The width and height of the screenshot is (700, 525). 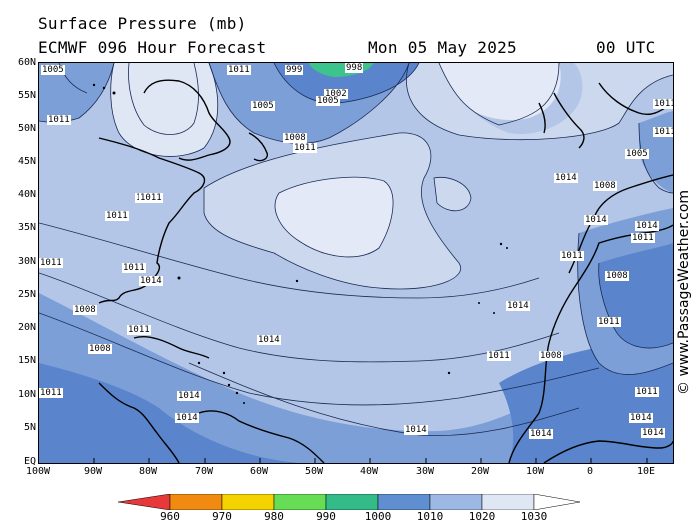 What do you see at coordinates (26, 95) in the screenshot?
I see `lat-label: 55N` at bounding box center [26, 95].